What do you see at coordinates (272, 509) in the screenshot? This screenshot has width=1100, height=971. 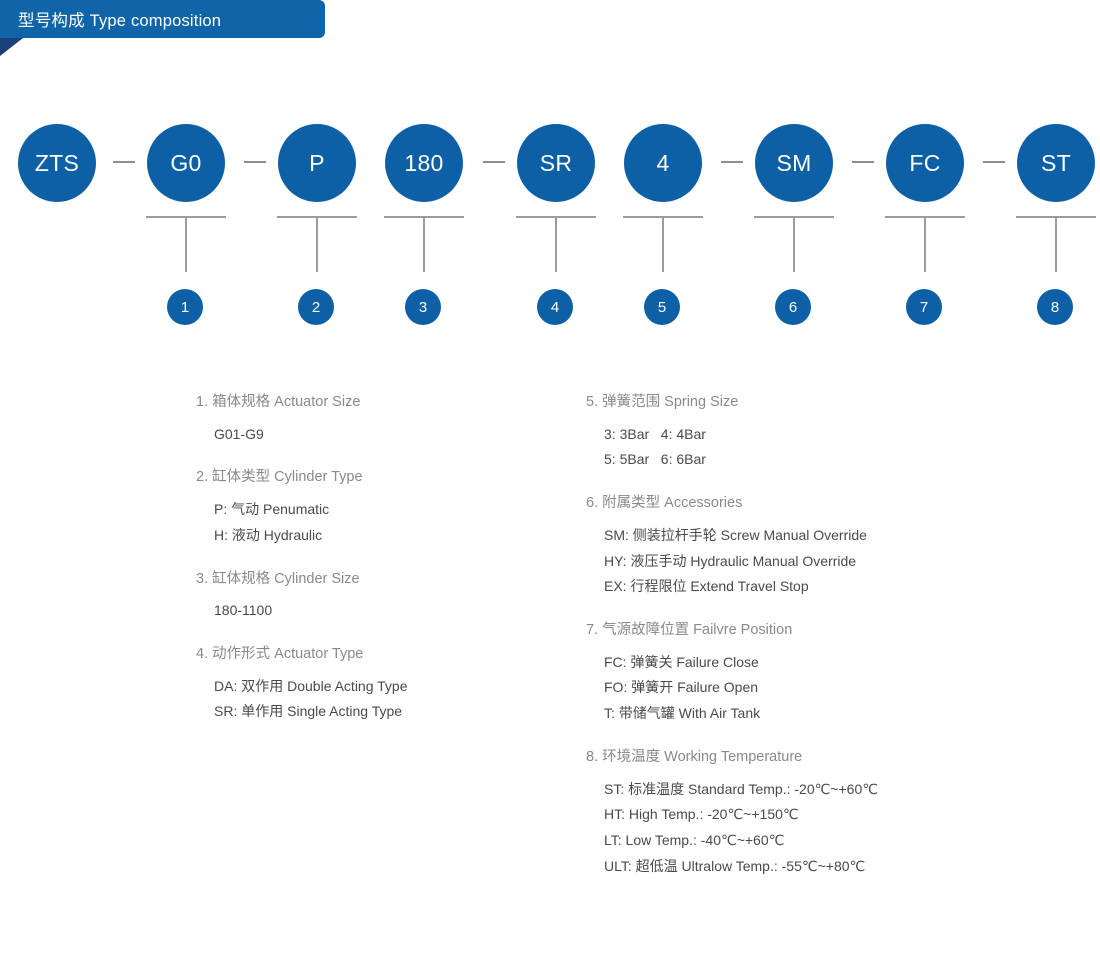 I see `legend-option: P: 气动 Penumatic` at bounding box center [272, 509].